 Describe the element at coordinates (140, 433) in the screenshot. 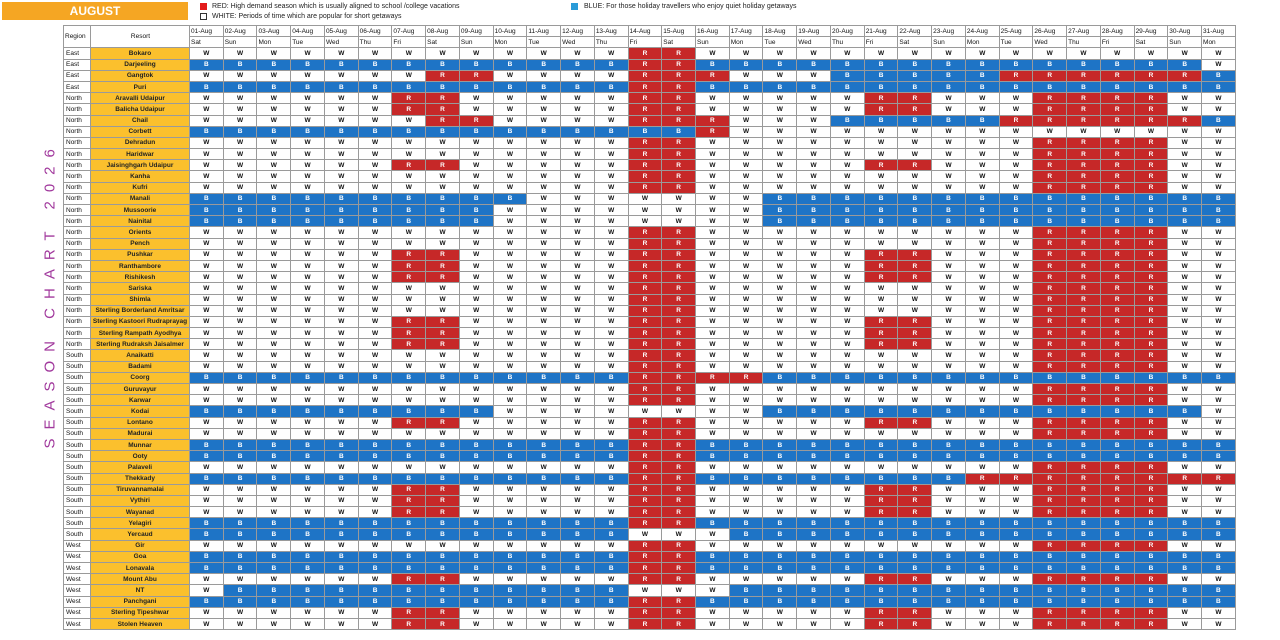

I see `resort-cell: Madurai` at that location.